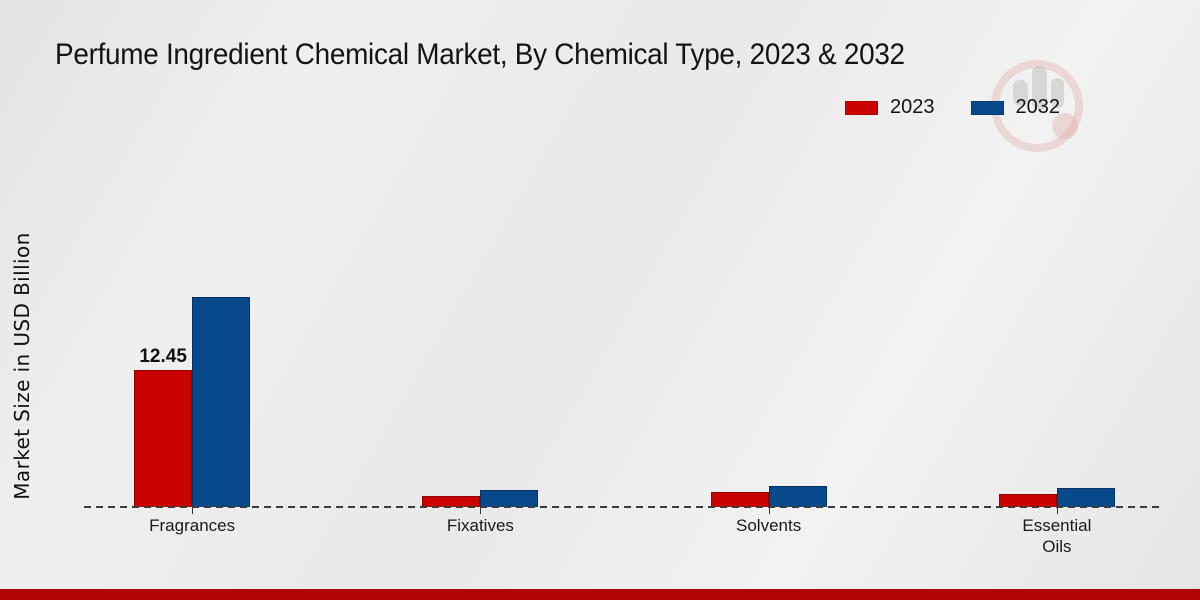  Describe the element at coordinates (623, 507) in the screenshot. I see `x-axis-dashed-line` at that location.